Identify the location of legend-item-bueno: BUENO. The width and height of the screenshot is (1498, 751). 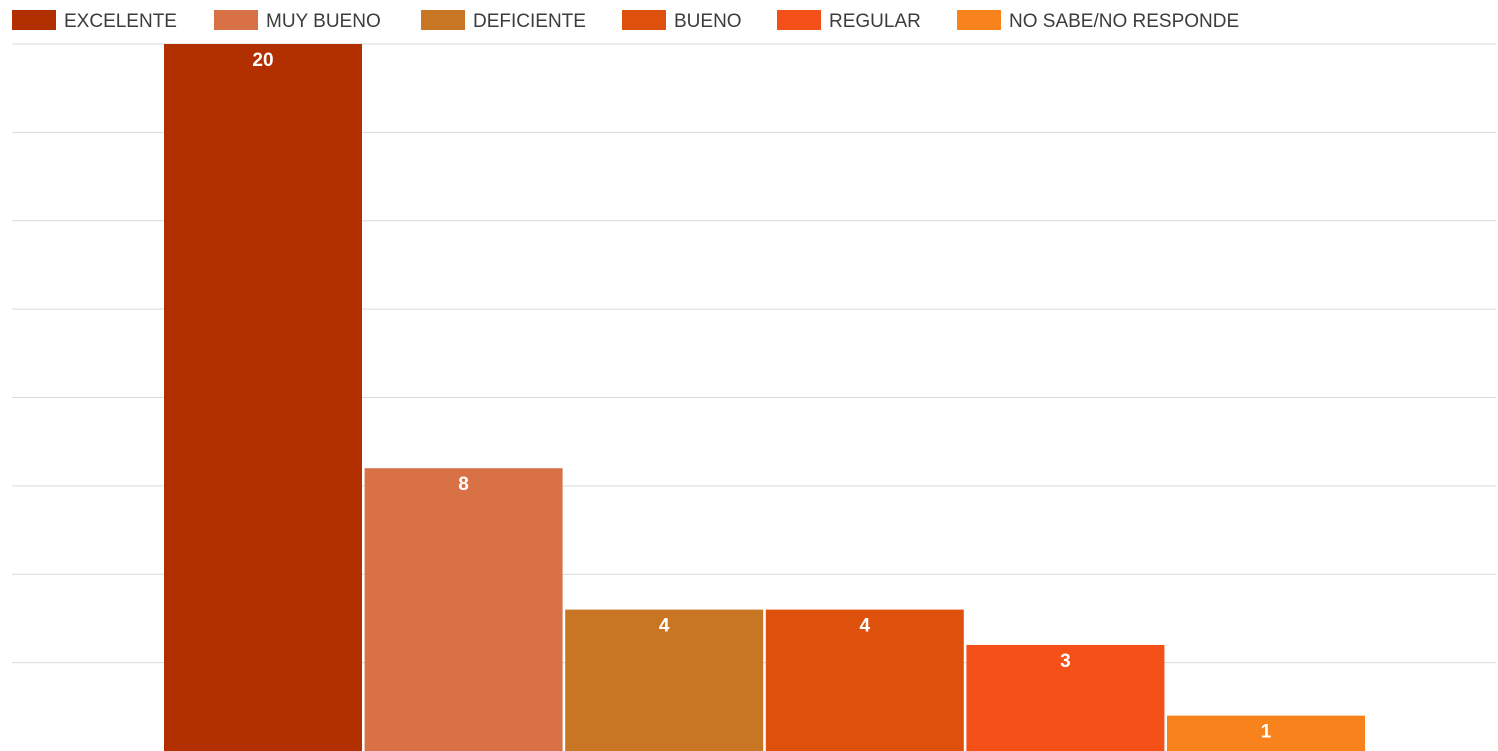
(682, 21).